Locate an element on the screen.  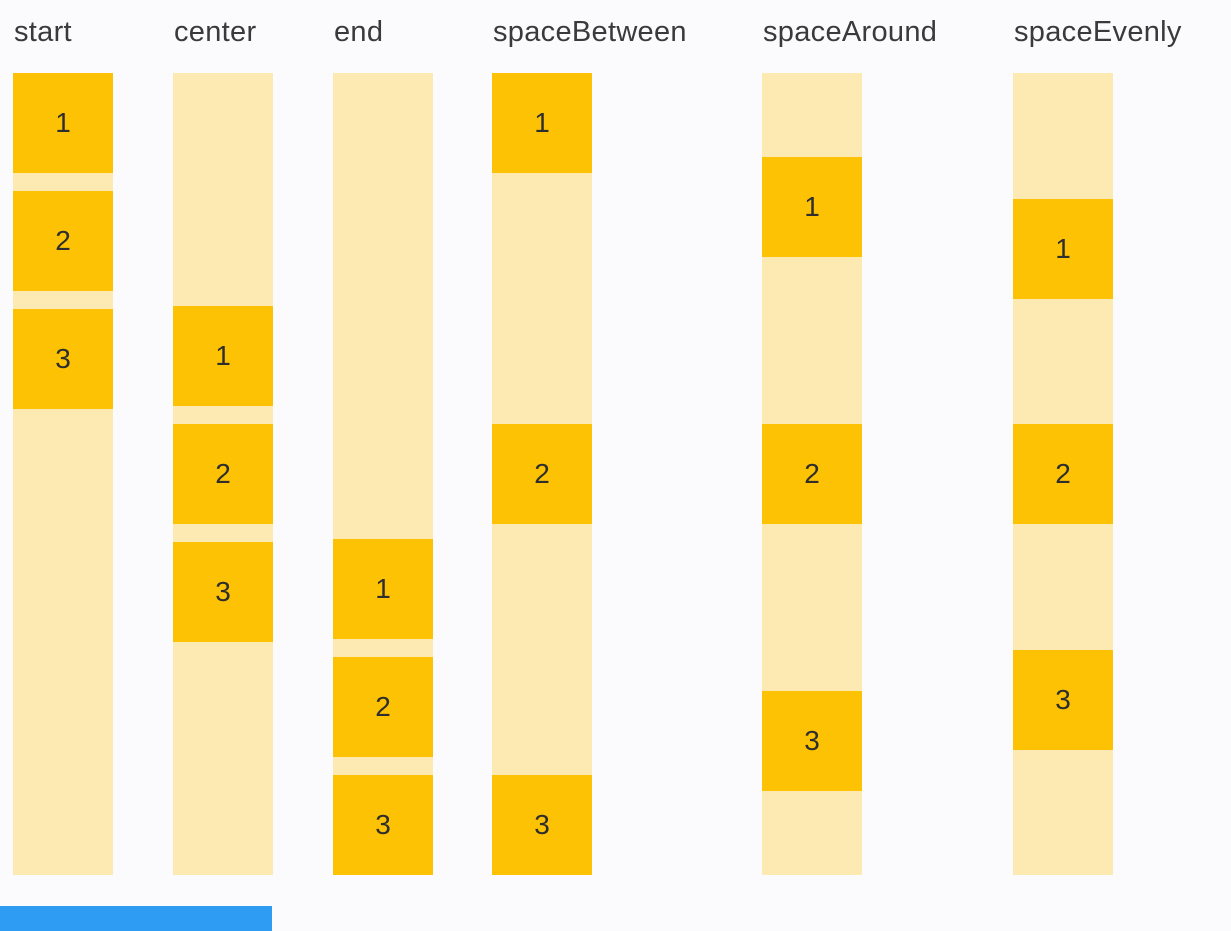
alignment-label: spaceAround is located at coordinates (850, 32).